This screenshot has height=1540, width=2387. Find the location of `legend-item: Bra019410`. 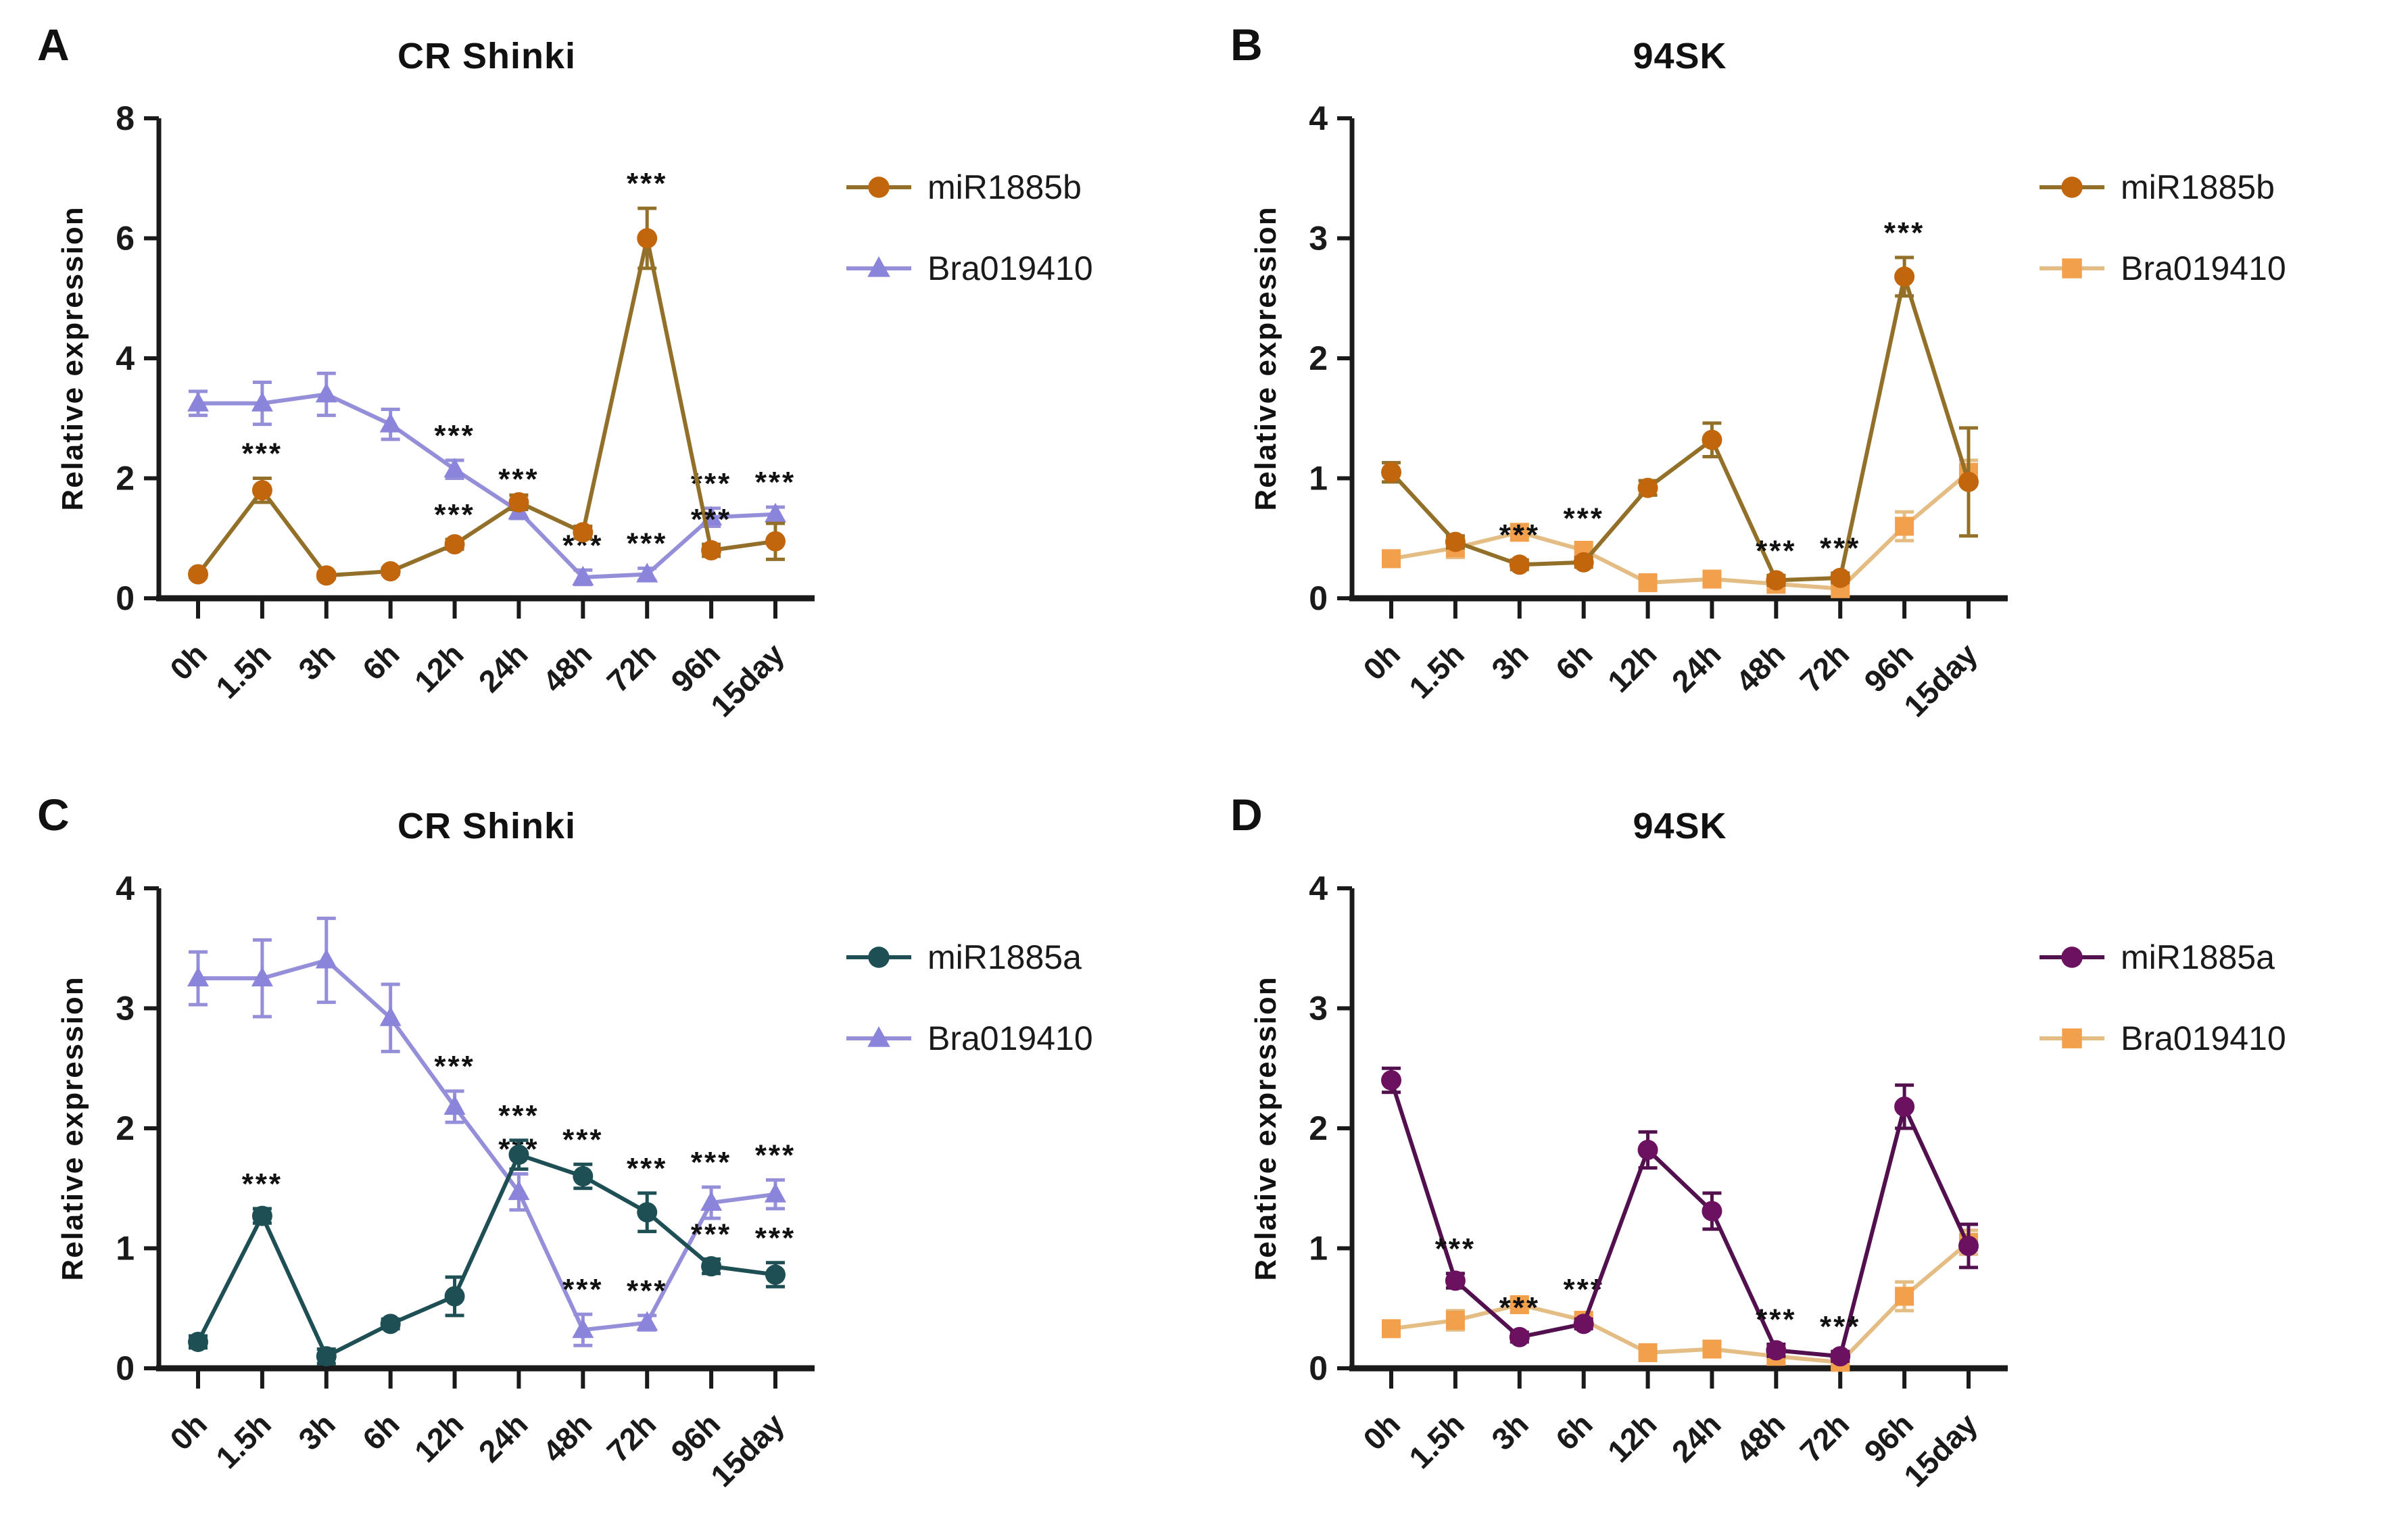

legend-item: Bra019410 is located at coordinates (968, 1038).